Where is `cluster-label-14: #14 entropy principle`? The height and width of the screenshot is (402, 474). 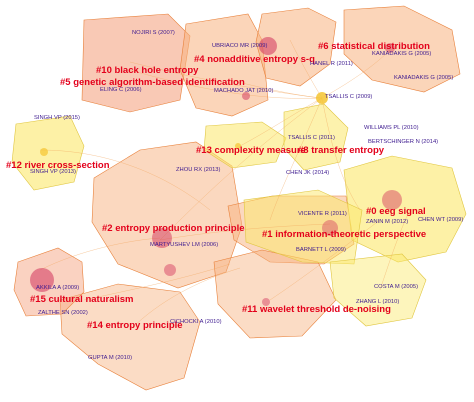 cluster-label-14: #14 entropy principle is located at coordinates (135, 325).